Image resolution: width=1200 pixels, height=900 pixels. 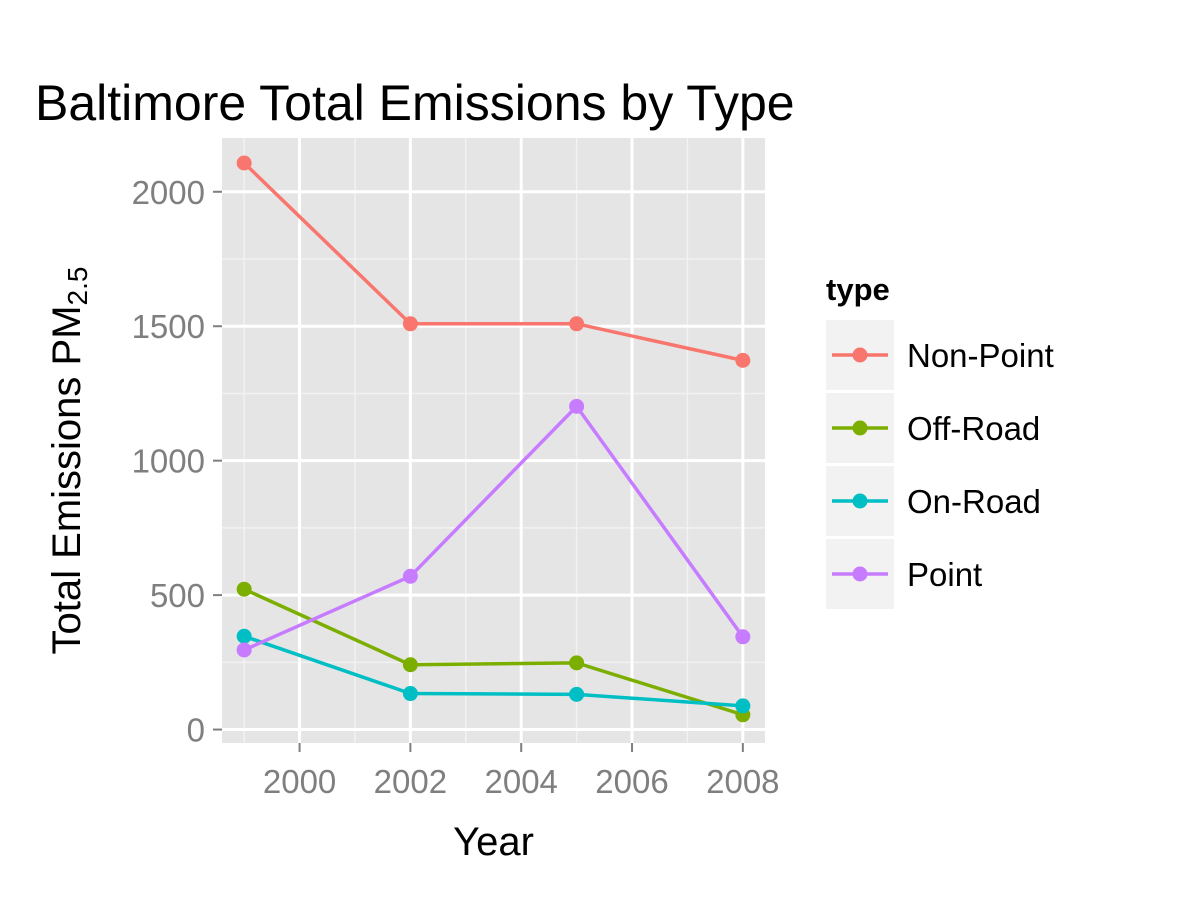 I want to click on legend-label-non-point: Non-Point, so click(x=980, y=355).